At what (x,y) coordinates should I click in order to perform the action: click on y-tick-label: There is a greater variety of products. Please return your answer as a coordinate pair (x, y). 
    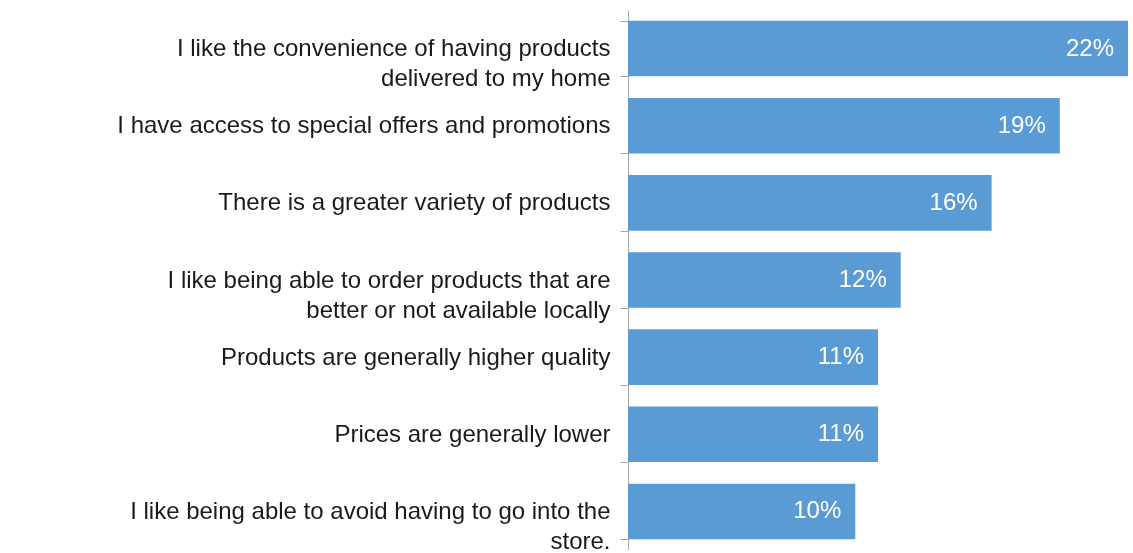
    Looking at the image, I should click on (414, 202).